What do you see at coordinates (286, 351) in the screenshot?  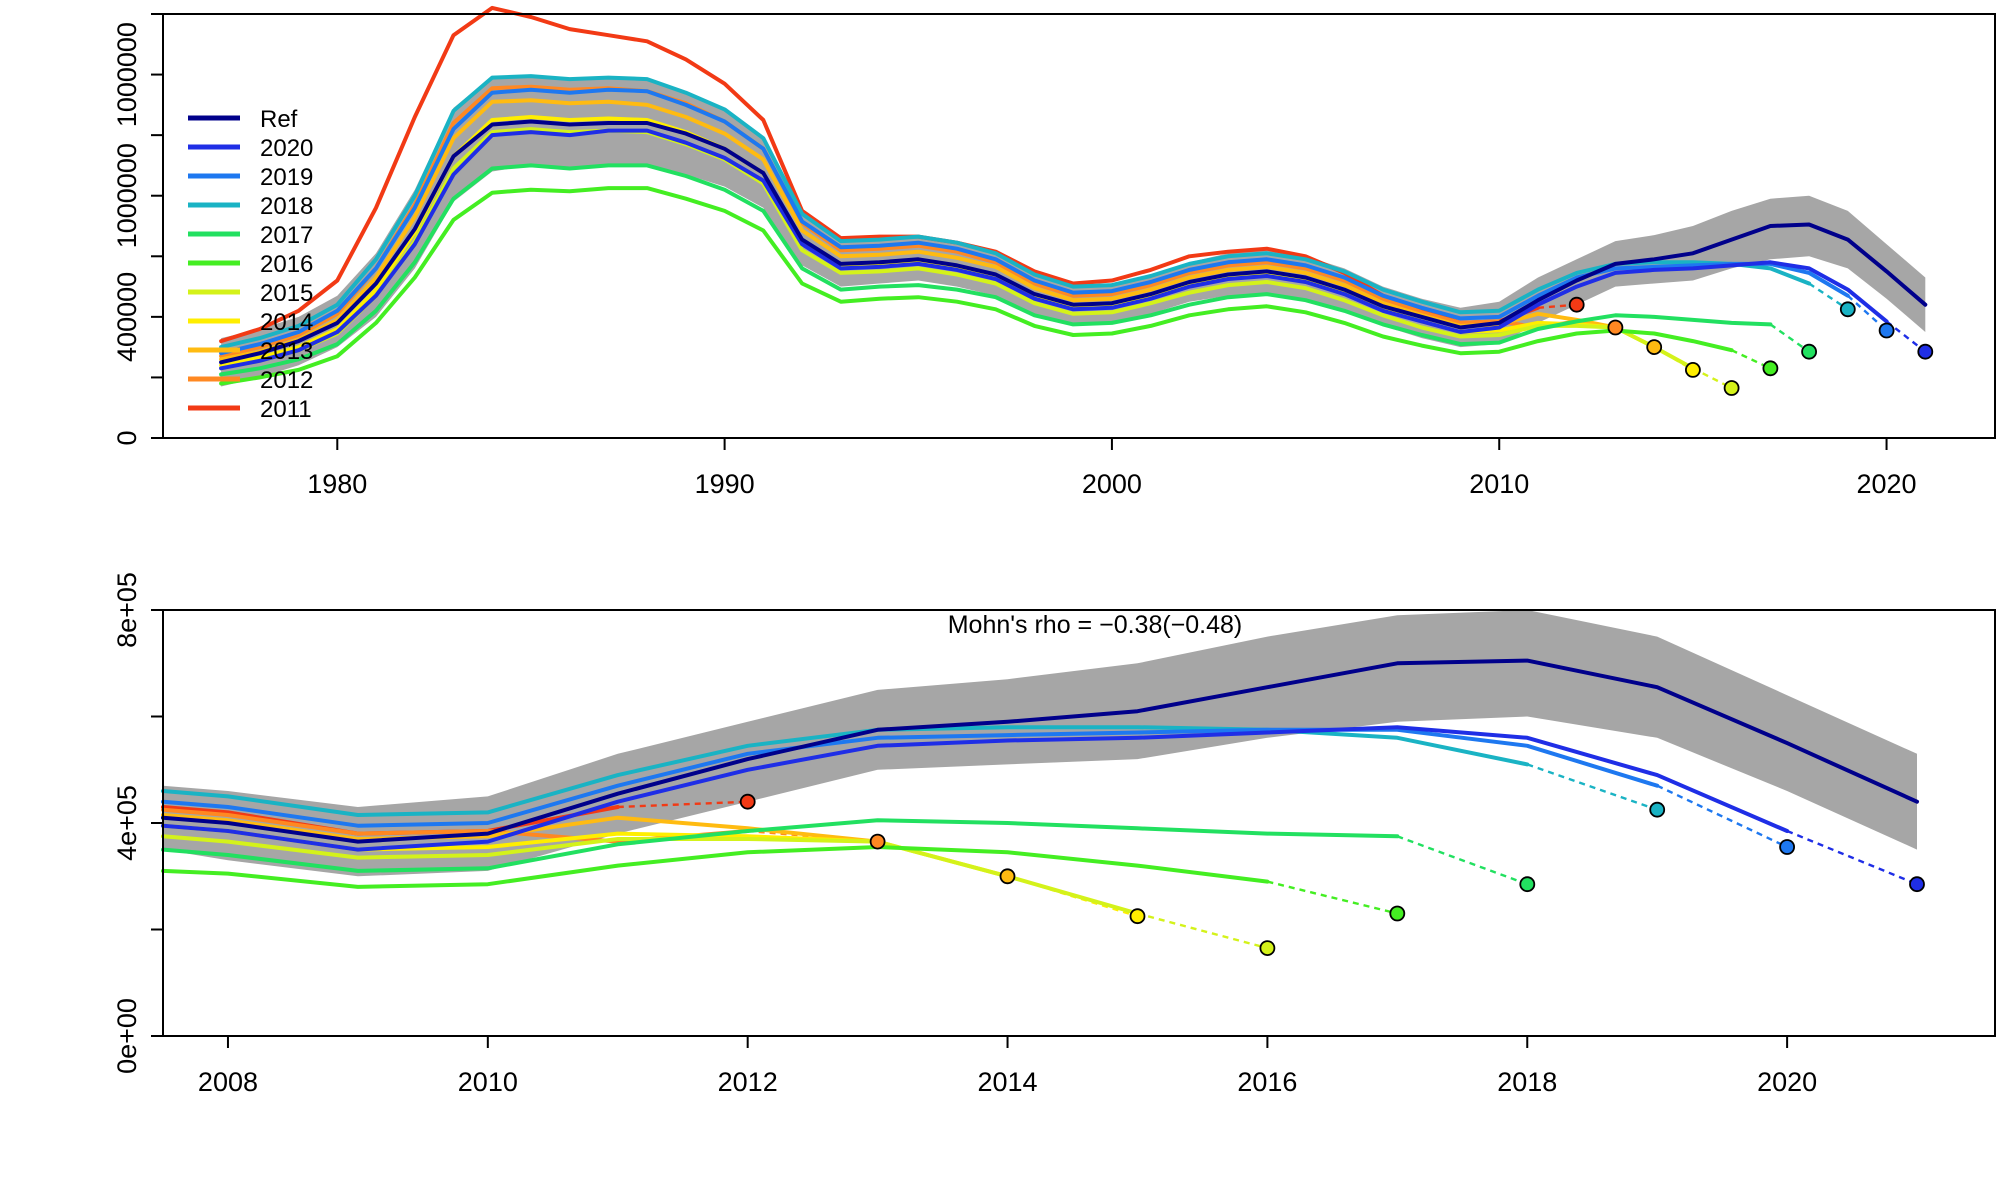 I see `legend-label-2013: 2013` at bounding box center [286, 351].